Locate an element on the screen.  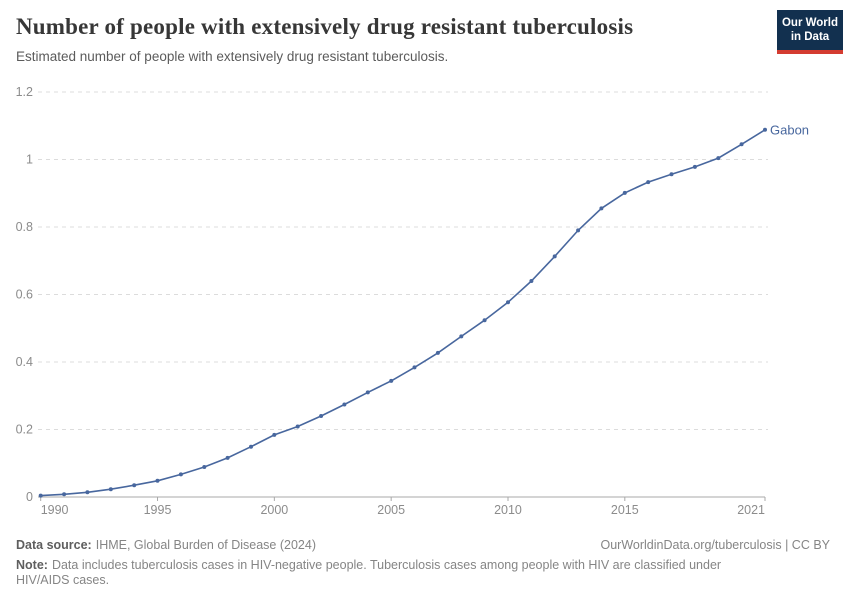
footnote-label: Note: is located at coordinates (32, 565).